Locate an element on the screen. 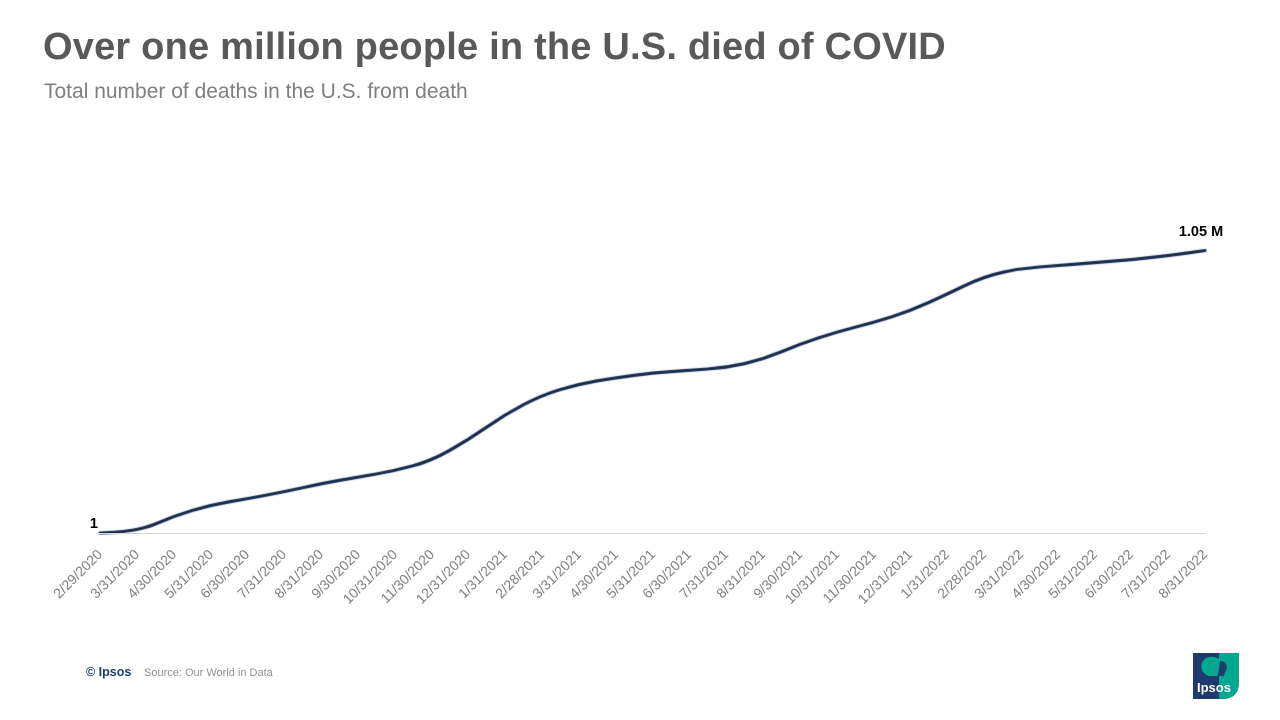 The height and width of the screenshot is (720, 1280). ipsos-logo-icon: Ipsos is located at coordinates (1216, 676).